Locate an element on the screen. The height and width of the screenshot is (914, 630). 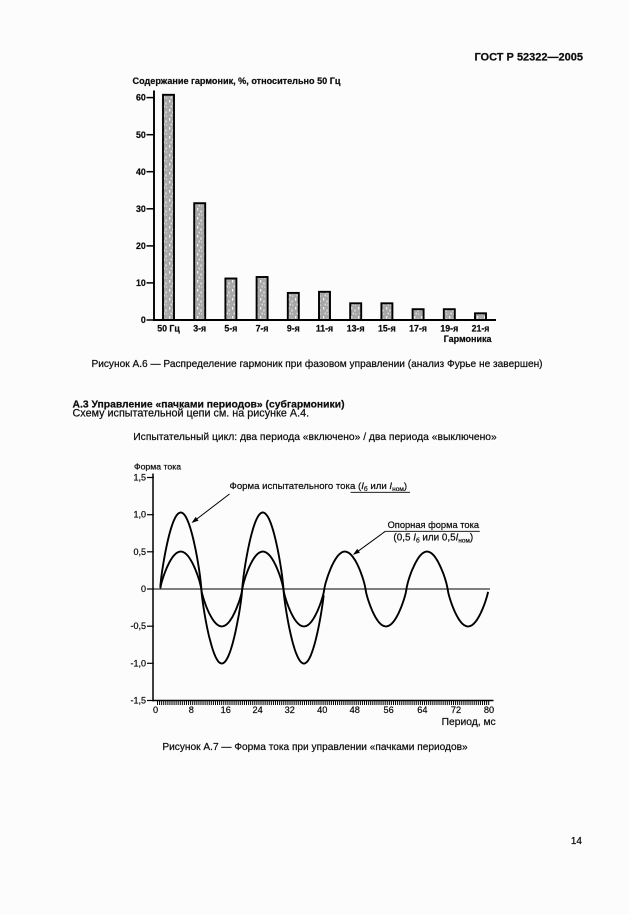
svg-text: ГОСТ Р 52322—2005 is located at coordinates (528, 58).